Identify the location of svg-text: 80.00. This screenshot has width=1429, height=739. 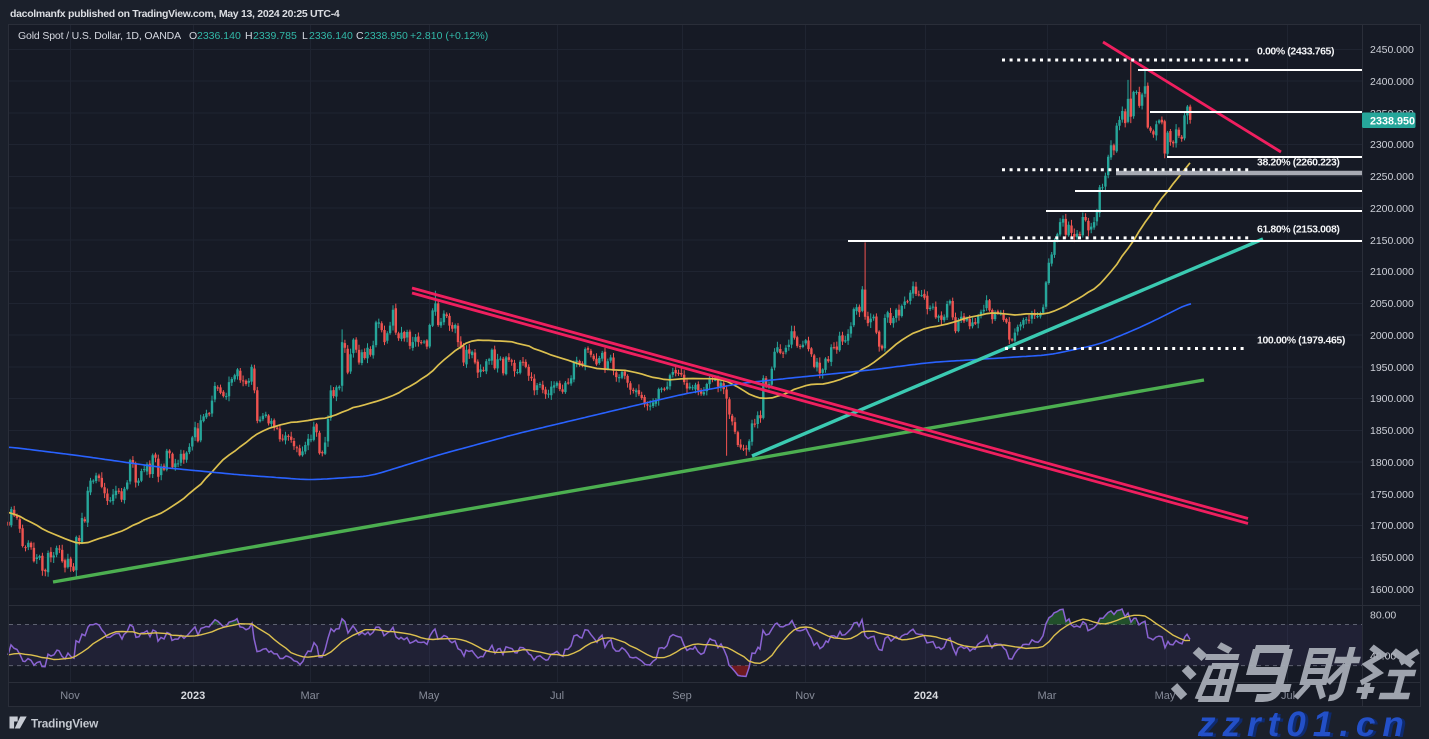
(1383, 616).